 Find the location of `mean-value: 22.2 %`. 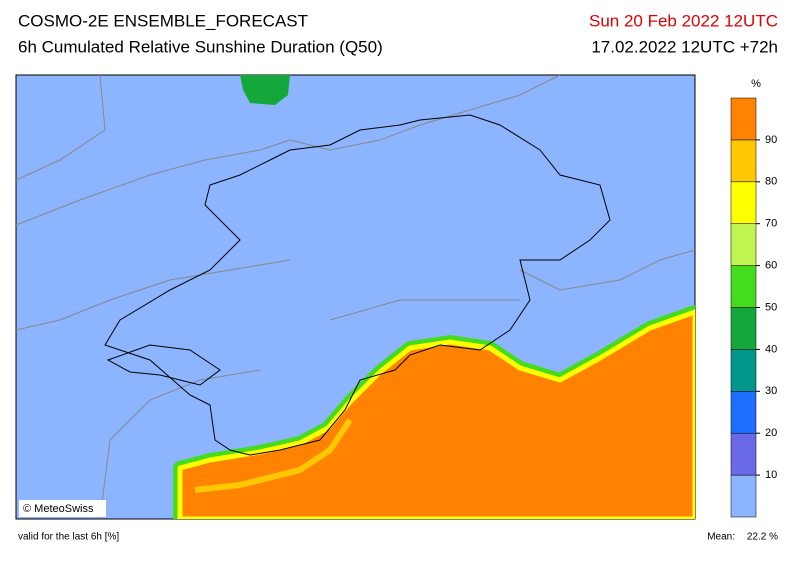

mean-value: 22.2 % is located at coordinates (762, 537).